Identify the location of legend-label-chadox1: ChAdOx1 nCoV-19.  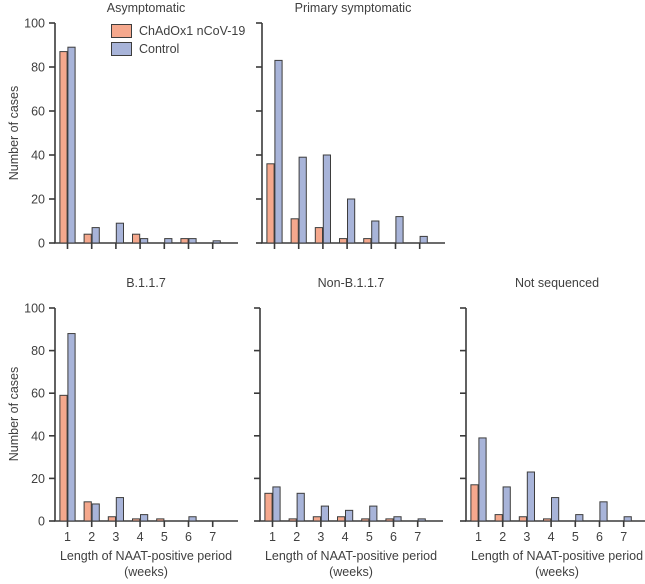
(192, 31).